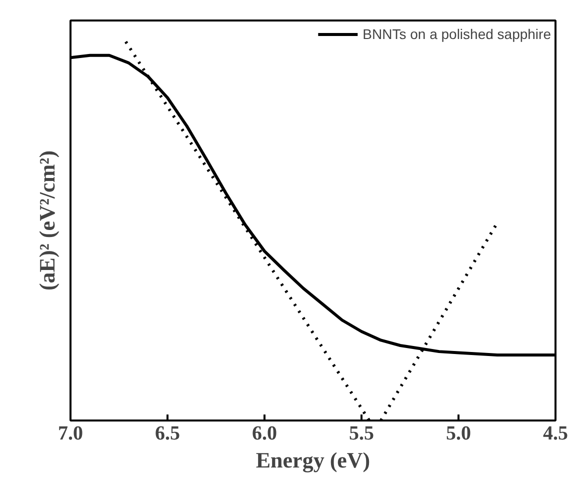 The image size is (579, 479). I want to click on legend-label: BNNTs on a polished sapphire, so click(456, 34).